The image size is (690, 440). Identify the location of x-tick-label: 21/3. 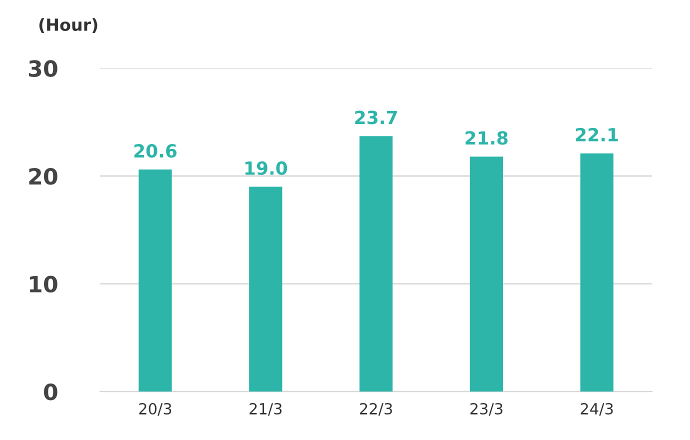
(266, 409).